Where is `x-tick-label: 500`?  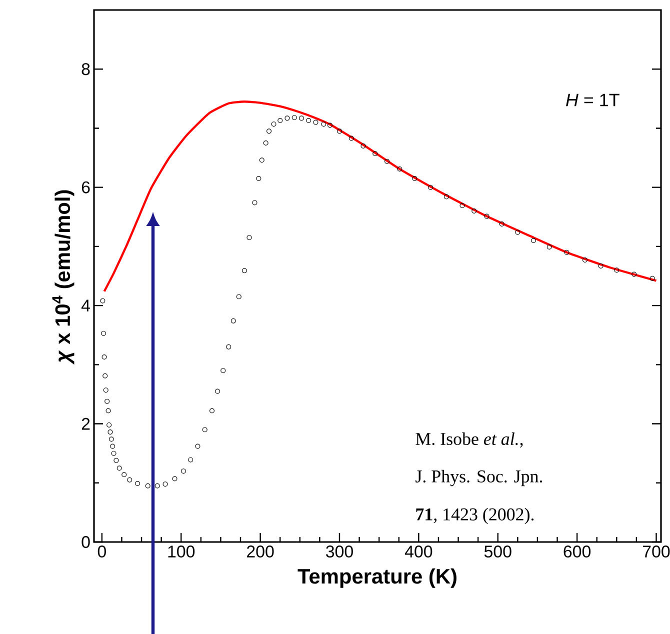 x-tick-label: 500 is located at coordinates (498, 552).